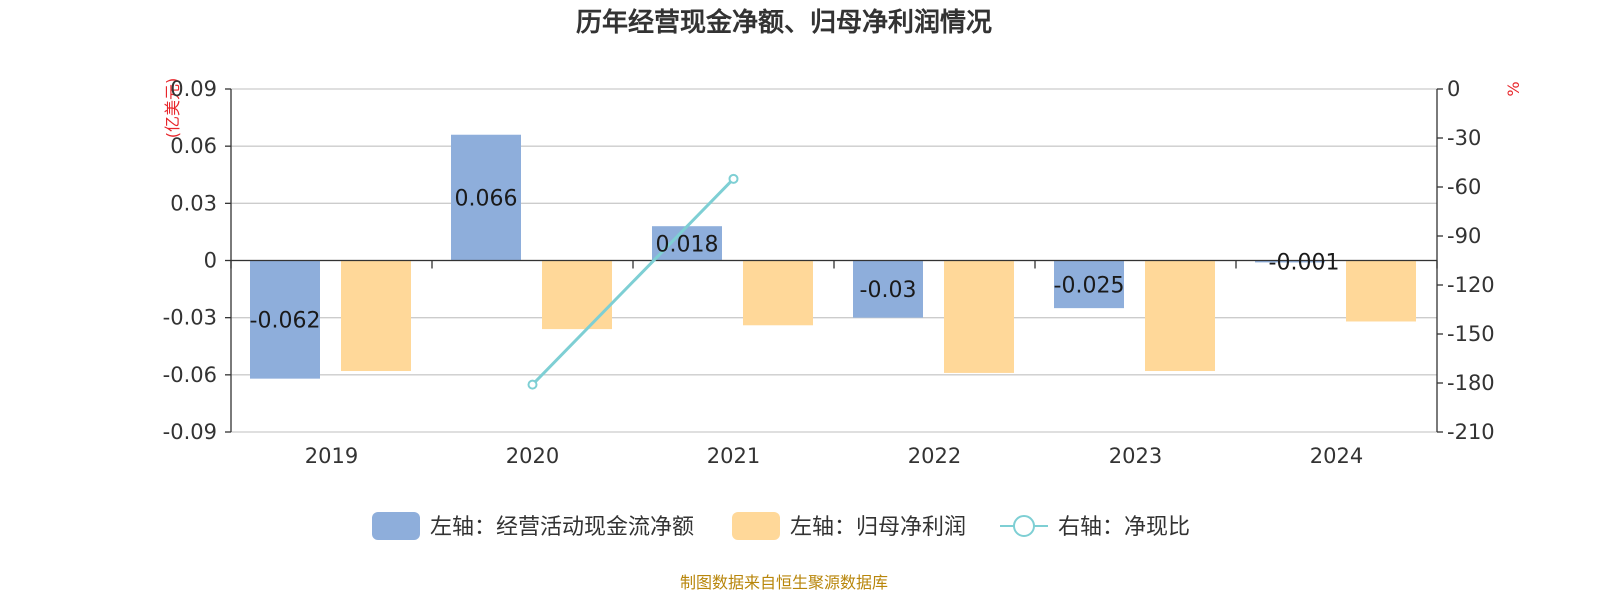  Describe the element at coordinates (878, 527) in the screenshot. I see `legend-label-net-profit: 左轴：归母净利润` at that location.